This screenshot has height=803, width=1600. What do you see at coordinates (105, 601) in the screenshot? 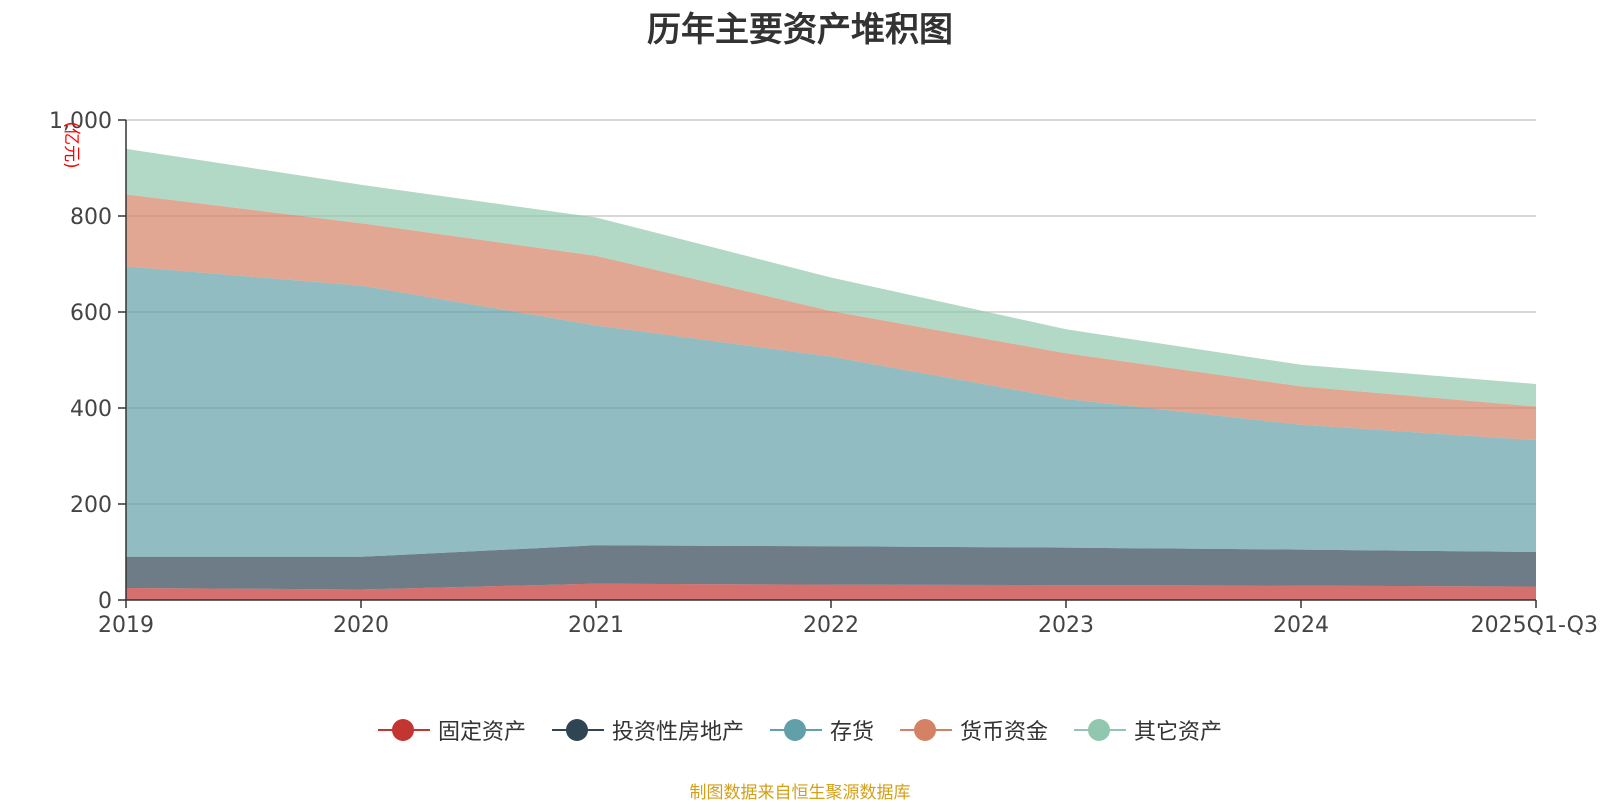
I see `y-tick-label: 0` at bounding box center [105, 601].